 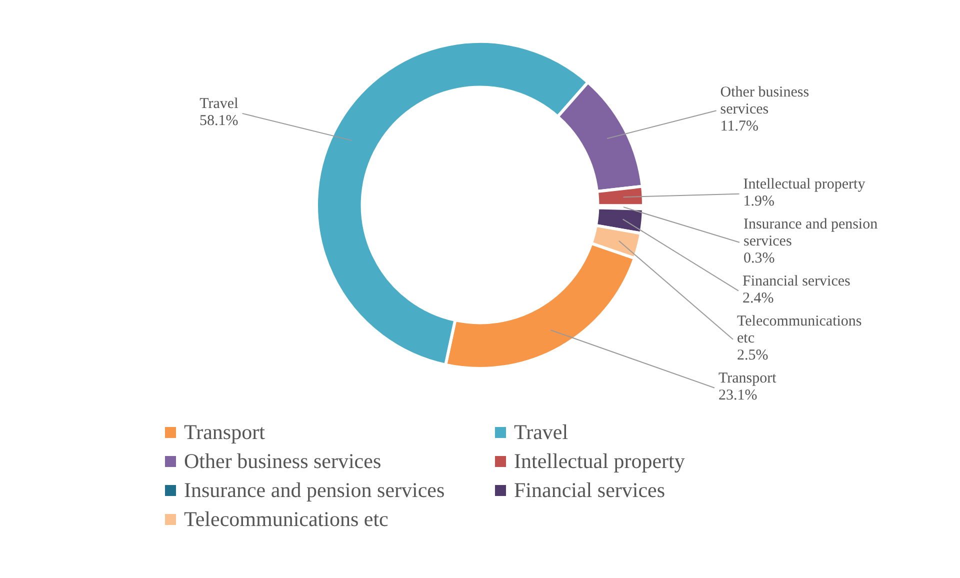 What do you see at coordinates (796, 281) in the screenshot?
I see `slice-label: Financial services` at bounding box center [796, 281].